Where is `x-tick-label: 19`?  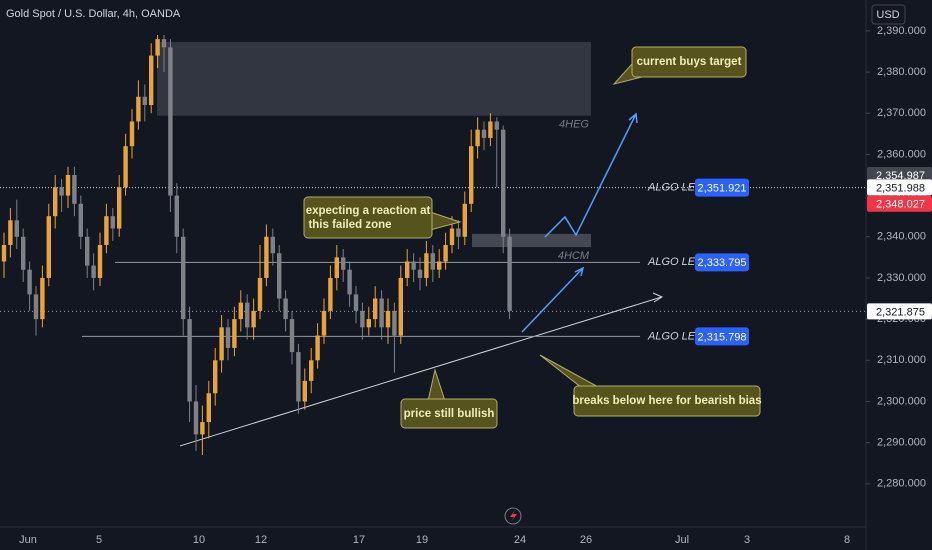 x-tick-label: 19 is located at coordinates (422, 540).